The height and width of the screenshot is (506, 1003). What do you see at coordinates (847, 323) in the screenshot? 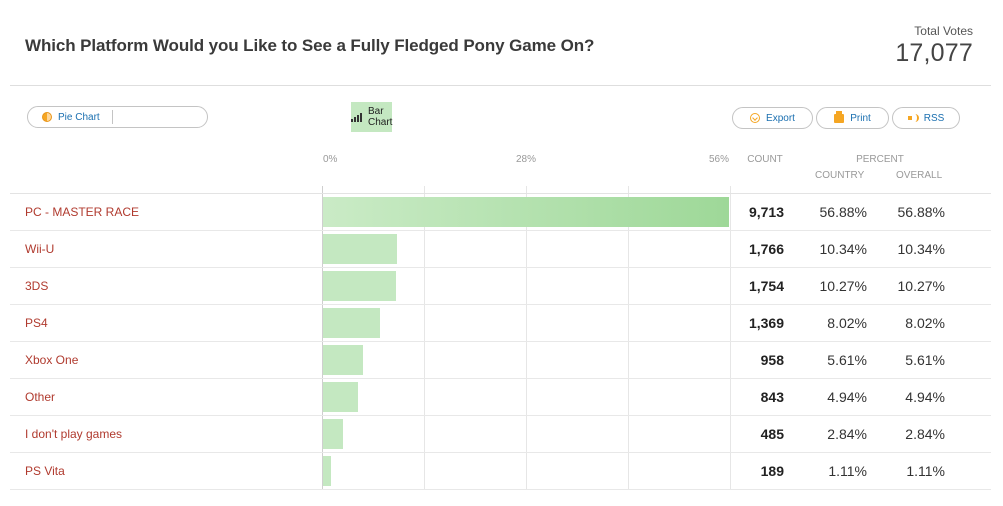
I see `option-percent-country: 8.02%` at bounding box center [847, 323].